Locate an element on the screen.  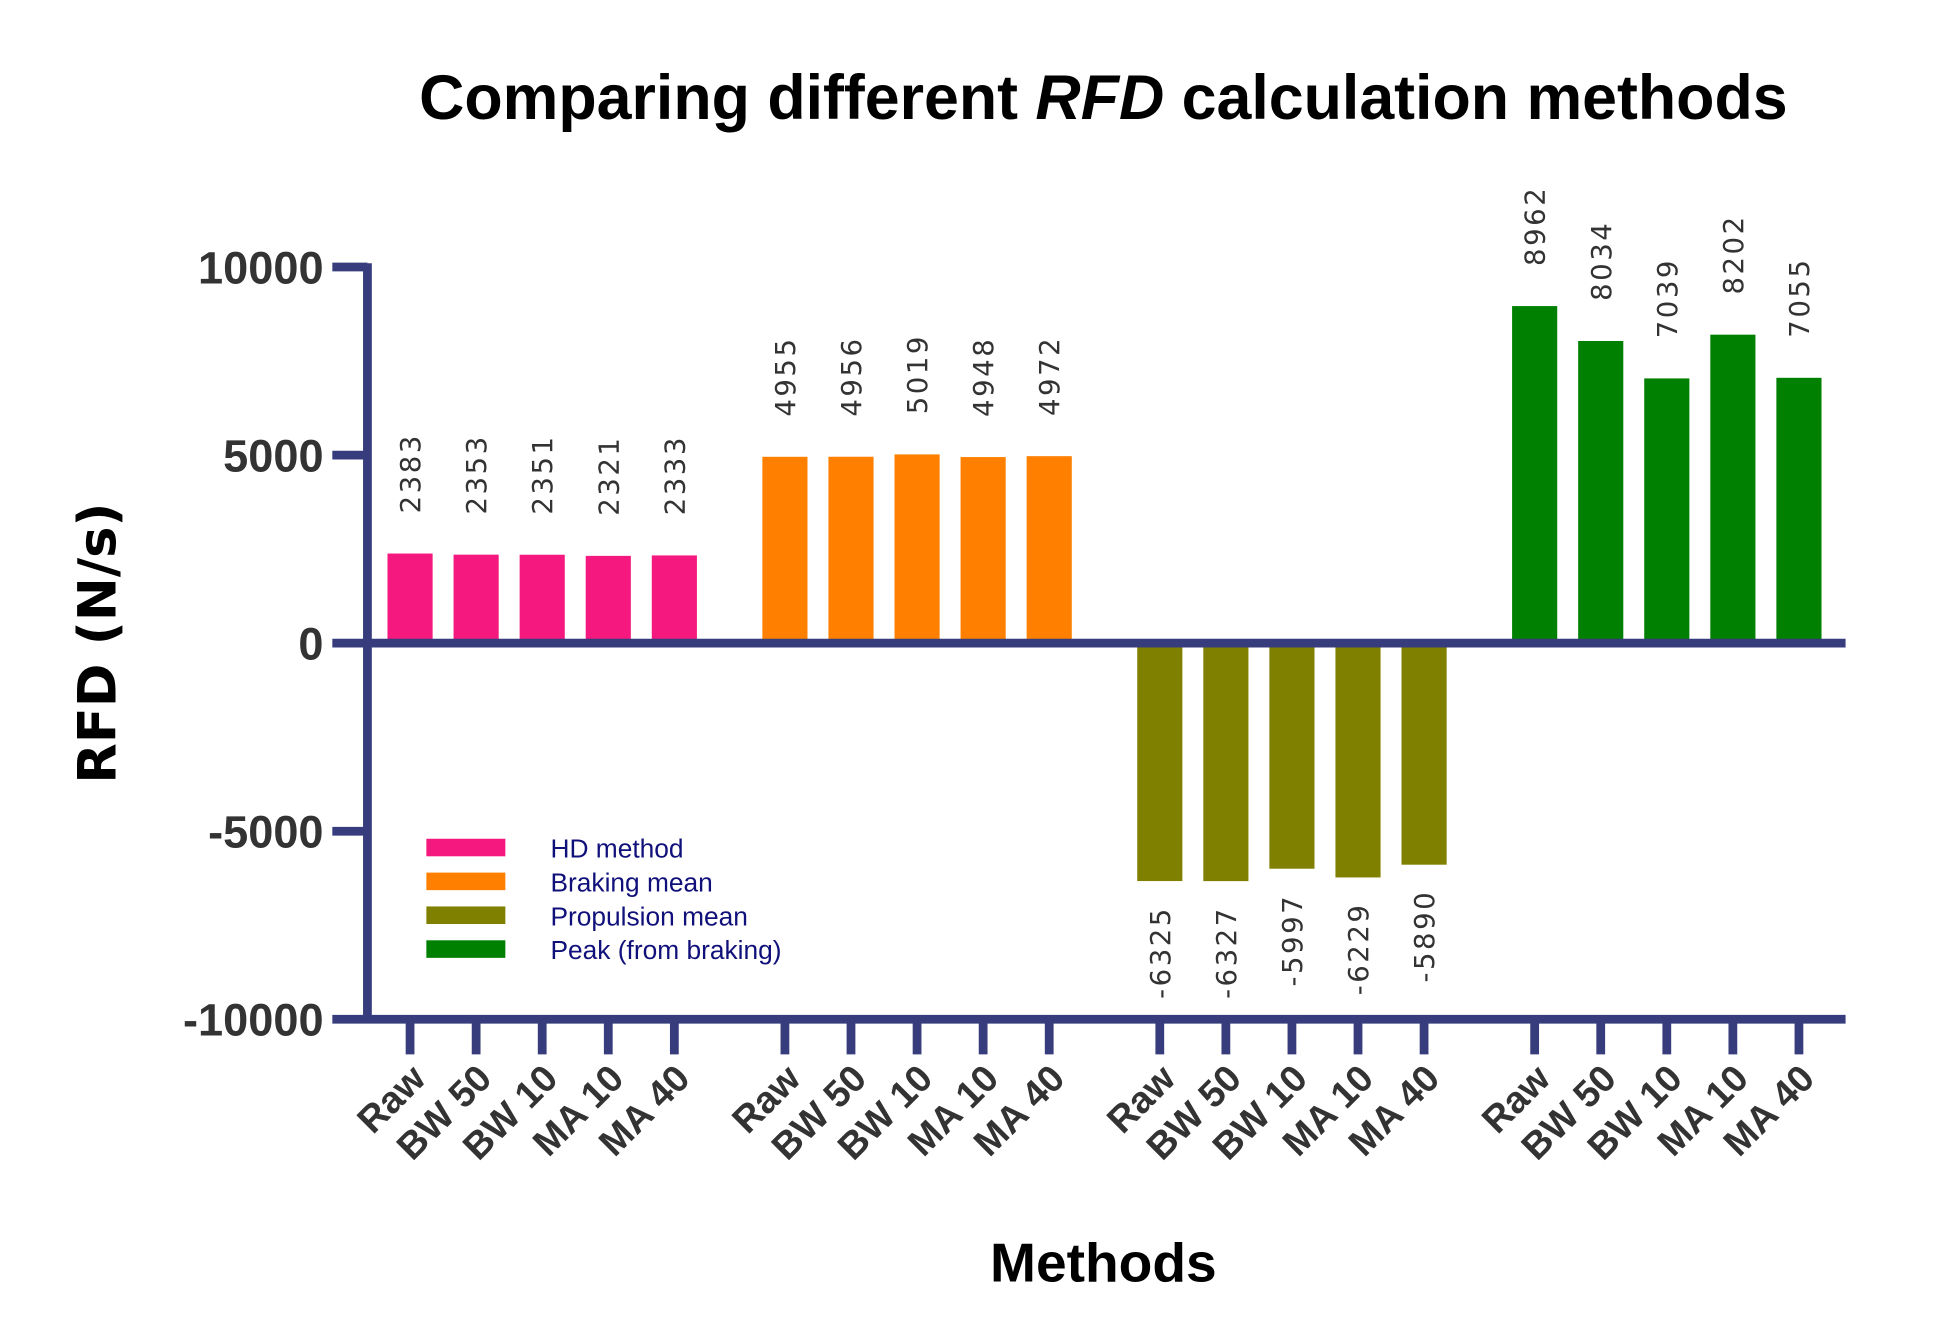
data-label: 8202 is located at coordinates (1733, 254).